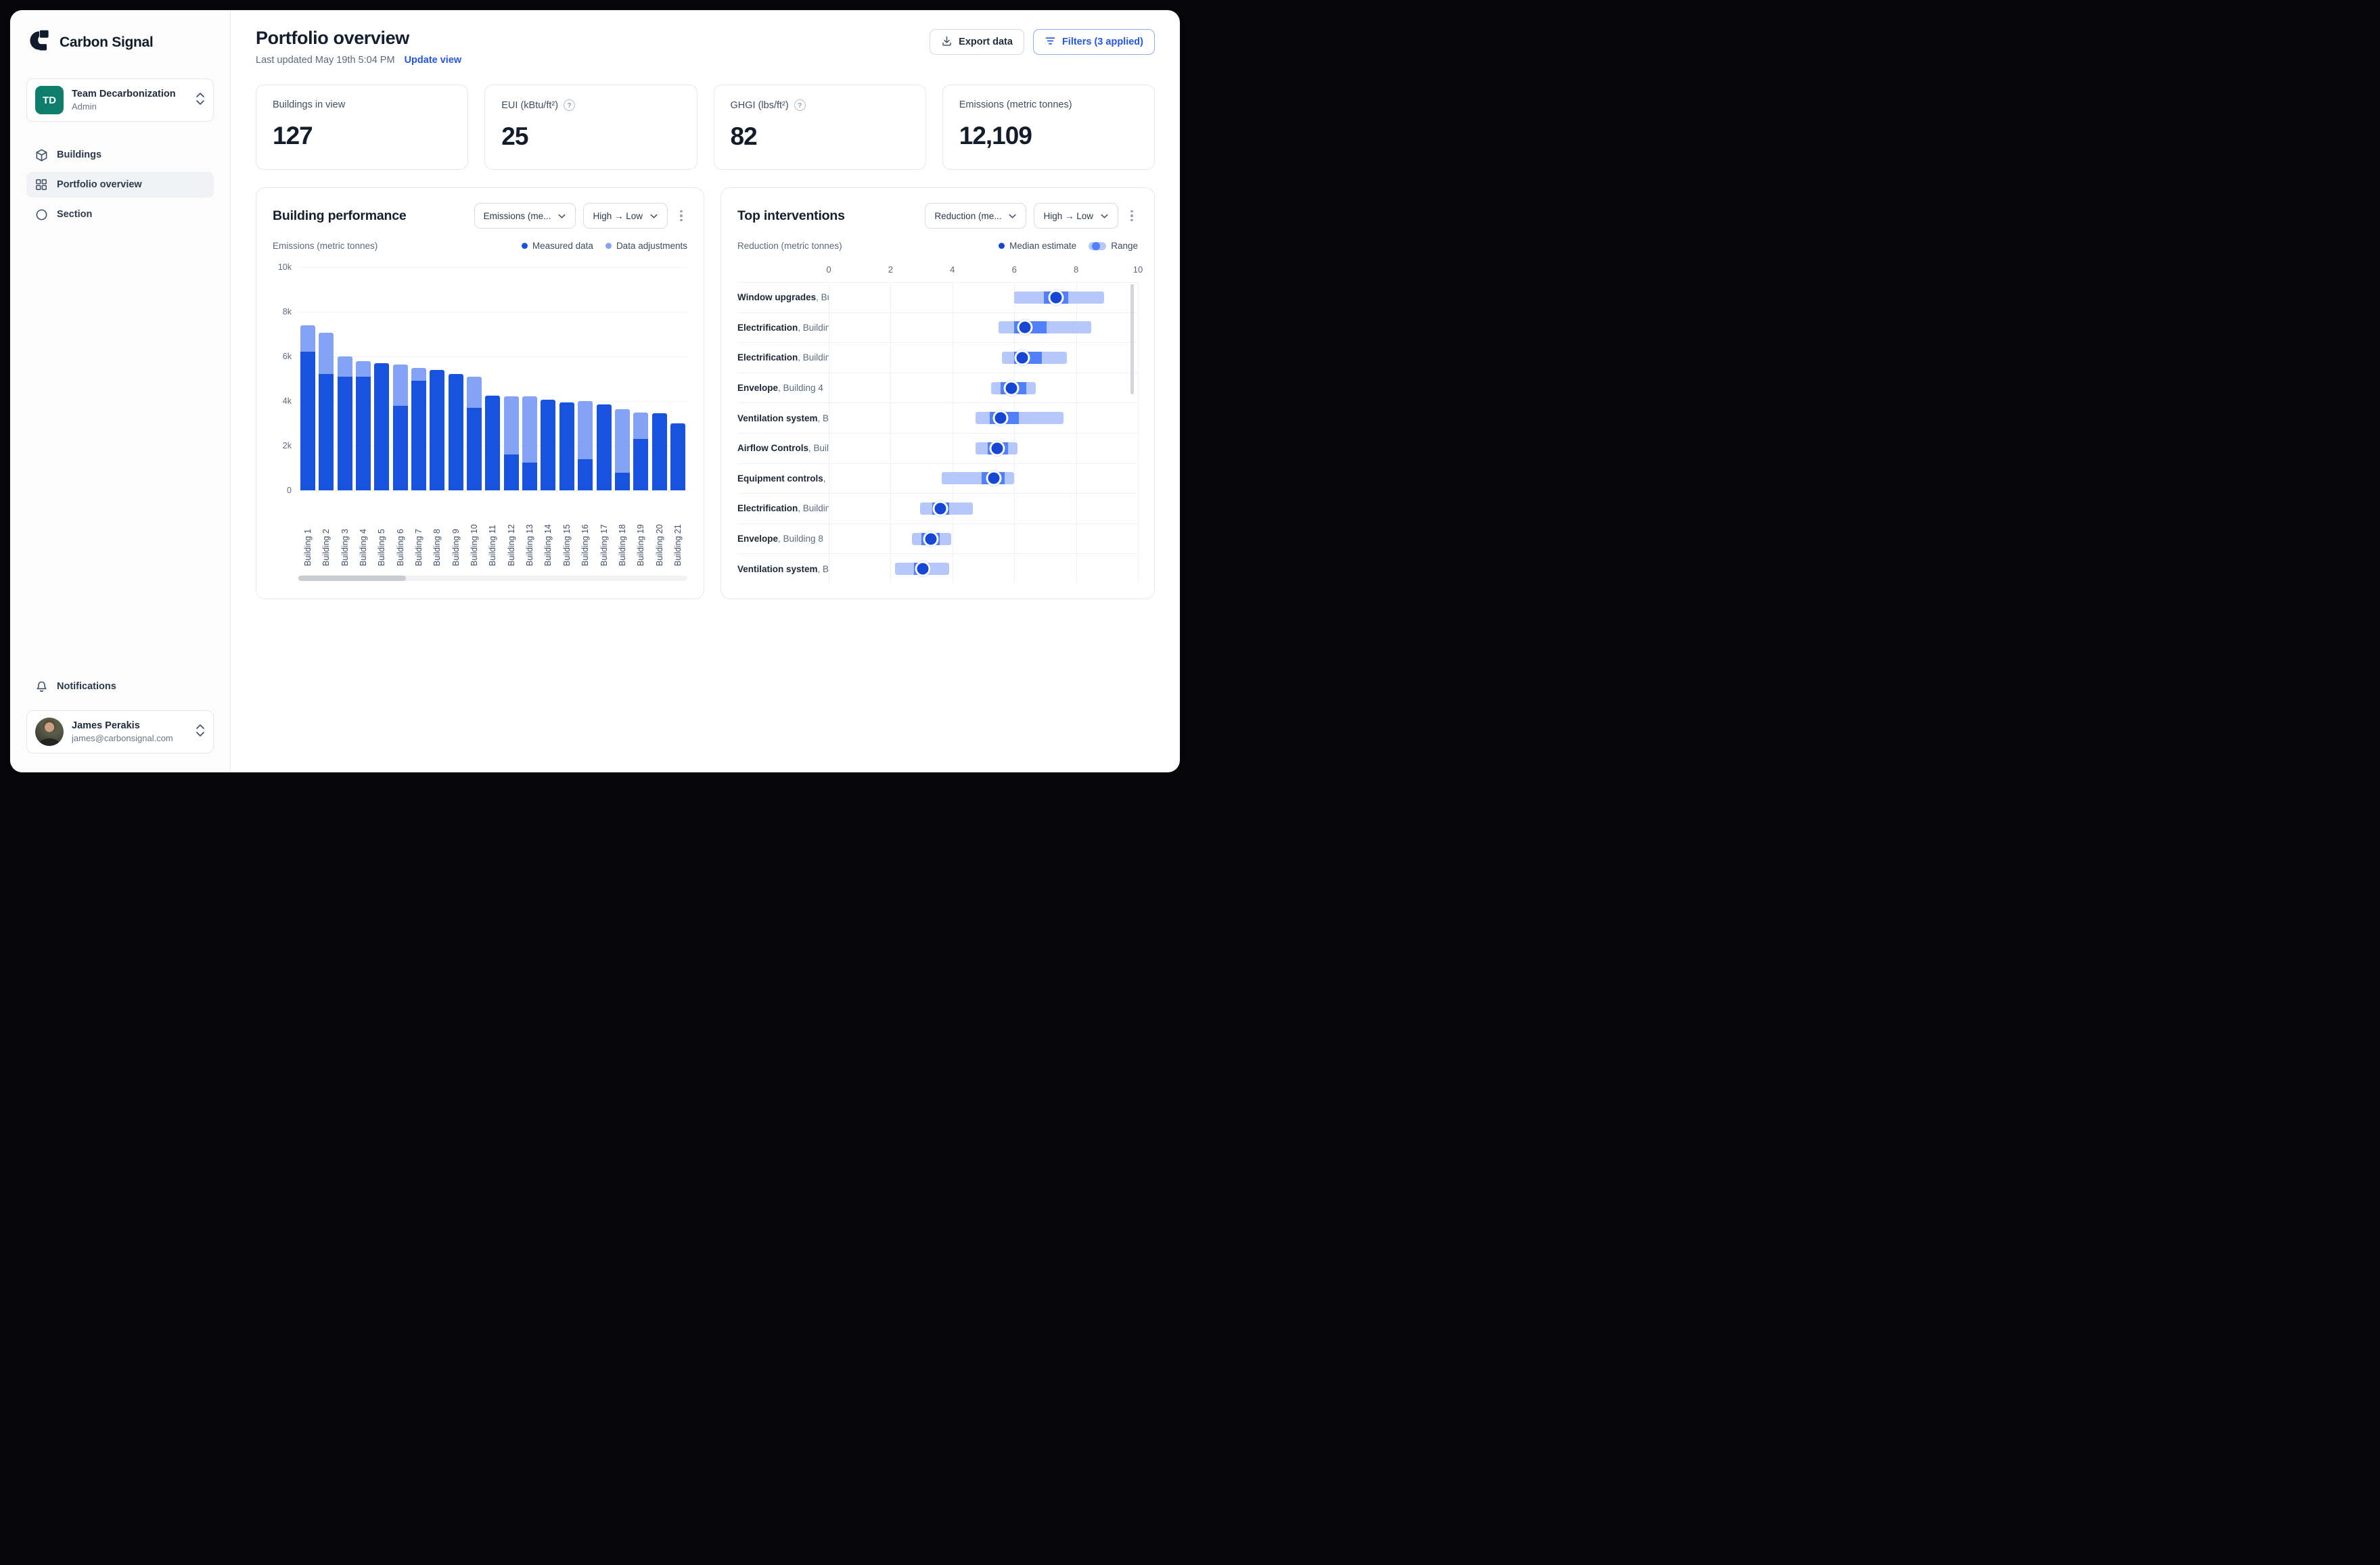 This screenshot has width=2380, height=1565. Describe the element at coordinates (39, 42) in the screenshot. I see `carbon-signal-logo-icon` at that location.